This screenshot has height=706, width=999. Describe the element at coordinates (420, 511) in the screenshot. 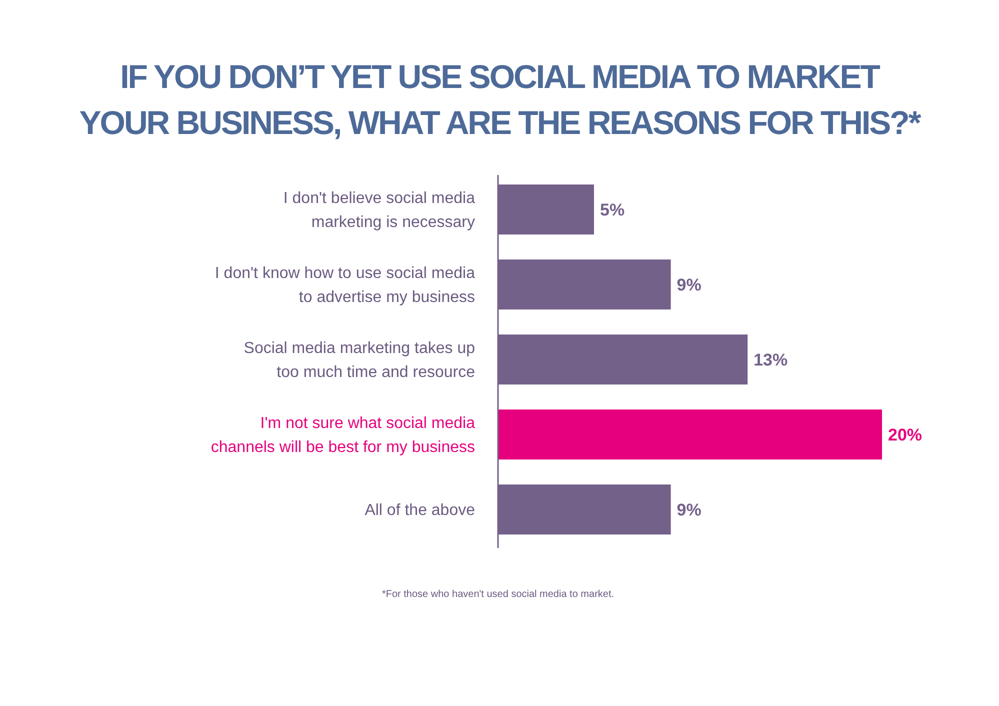

I see `y-tick-label: All of the above` at that location.